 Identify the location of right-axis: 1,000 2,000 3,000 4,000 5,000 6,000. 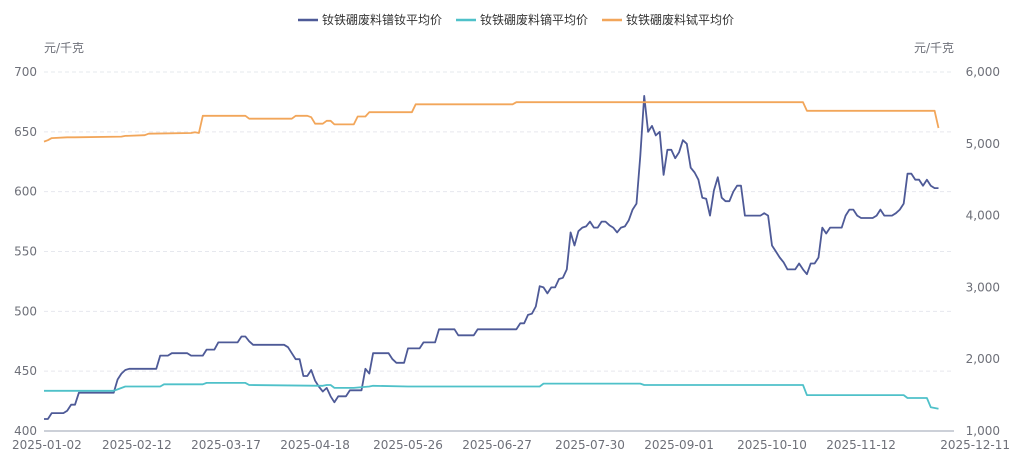
(983, 251).